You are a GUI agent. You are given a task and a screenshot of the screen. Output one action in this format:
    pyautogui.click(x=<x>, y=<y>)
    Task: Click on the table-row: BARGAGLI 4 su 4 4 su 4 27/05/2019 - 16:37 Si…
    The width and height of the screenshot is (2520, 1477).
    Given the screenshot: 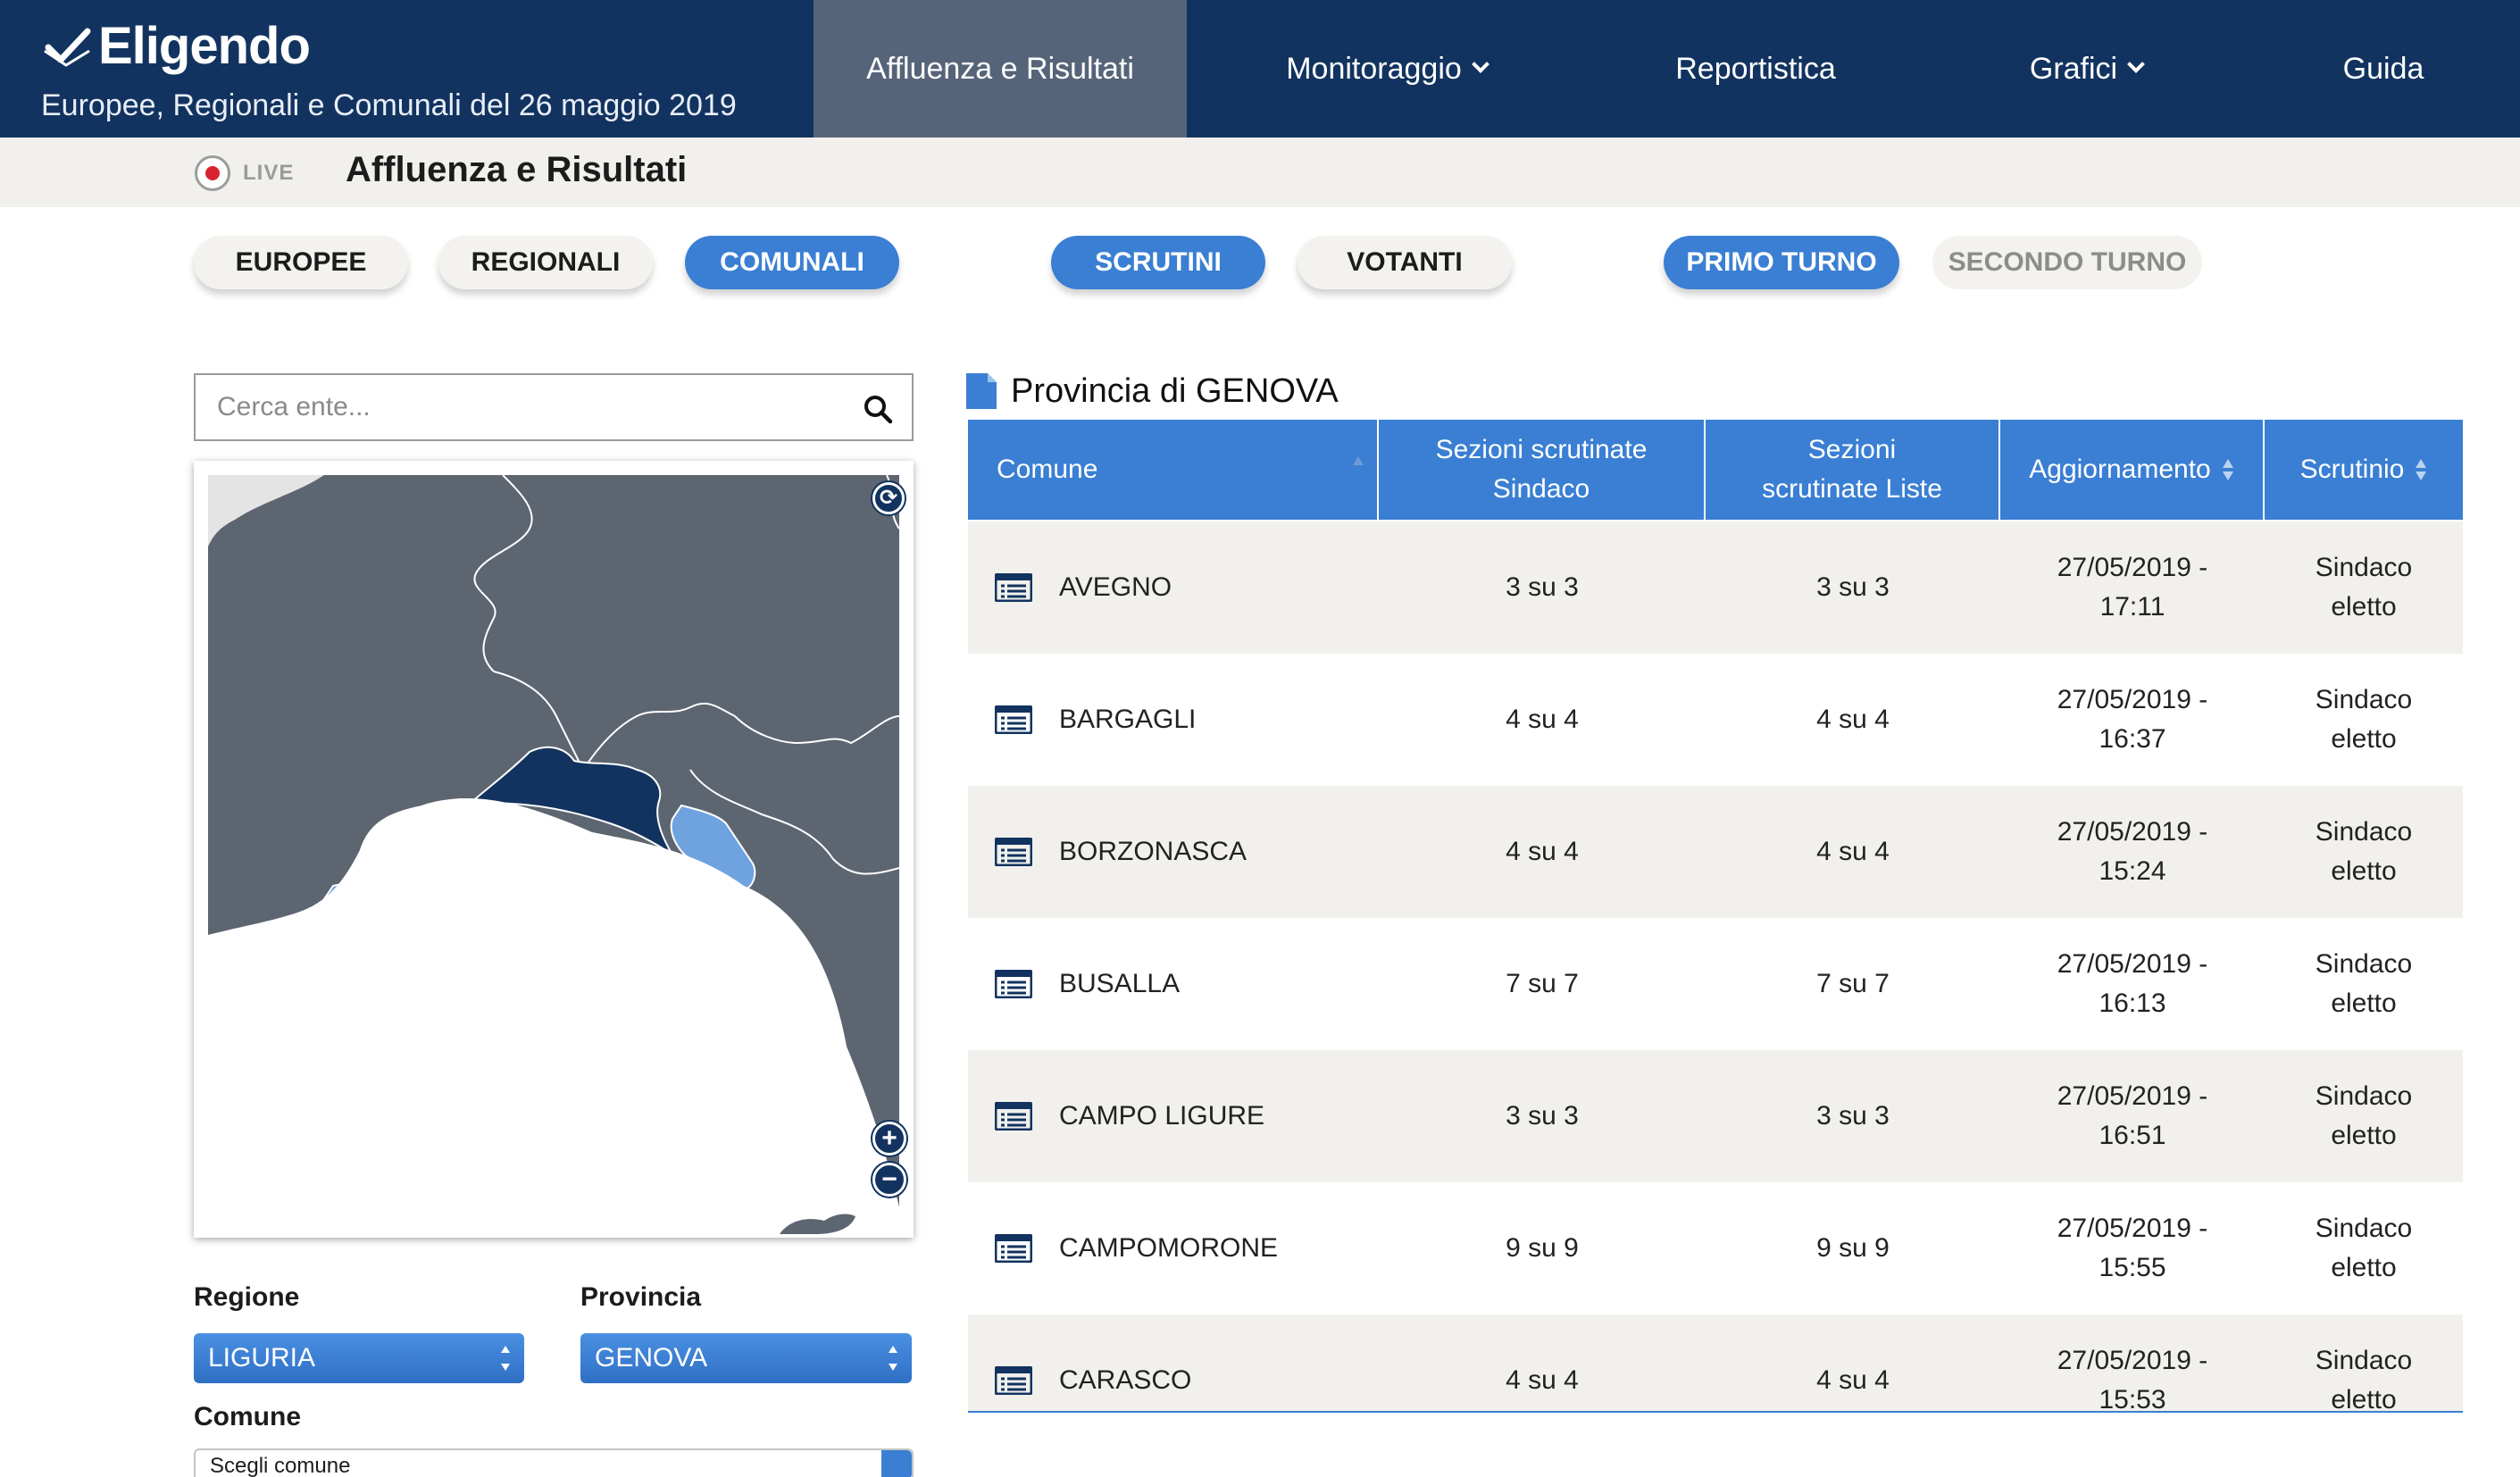 What is the action you would take?
    pyautogui.click(x=1716, y=720)
    